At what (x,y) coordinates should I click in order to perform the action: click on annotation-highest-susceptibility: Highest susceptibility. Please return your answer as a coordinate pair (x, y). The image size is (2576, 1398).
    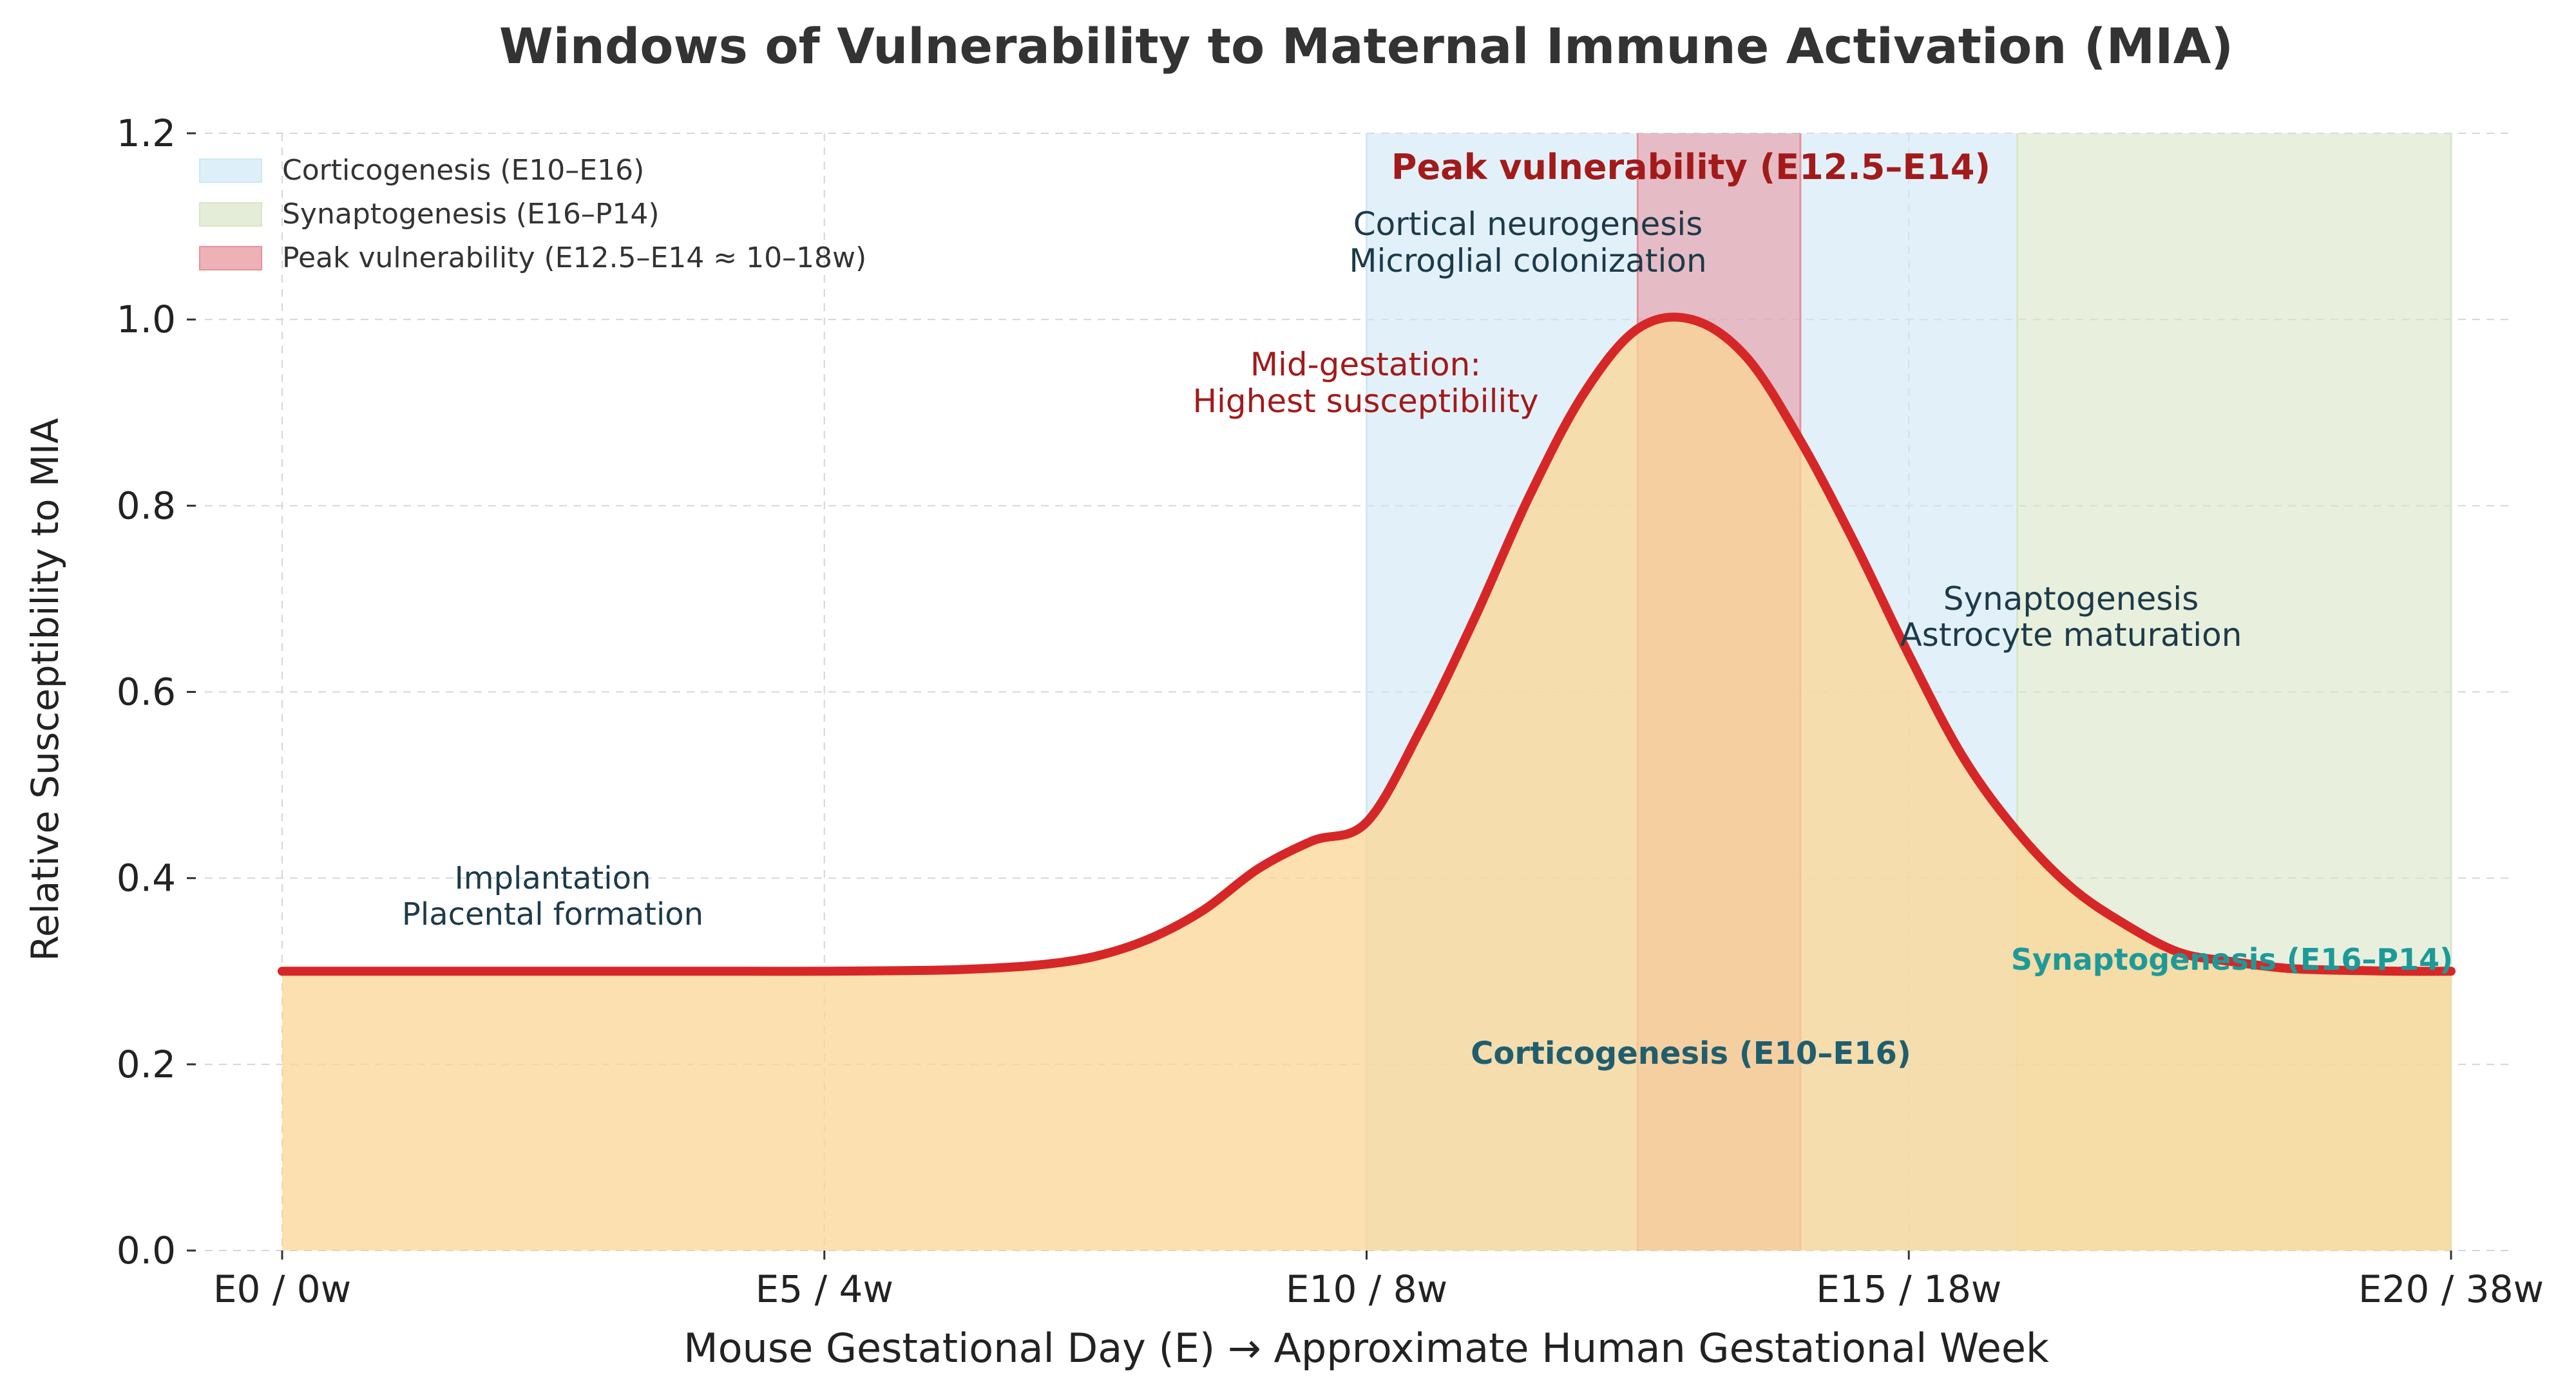
    Looking at the image, I should click on (1365, 401).